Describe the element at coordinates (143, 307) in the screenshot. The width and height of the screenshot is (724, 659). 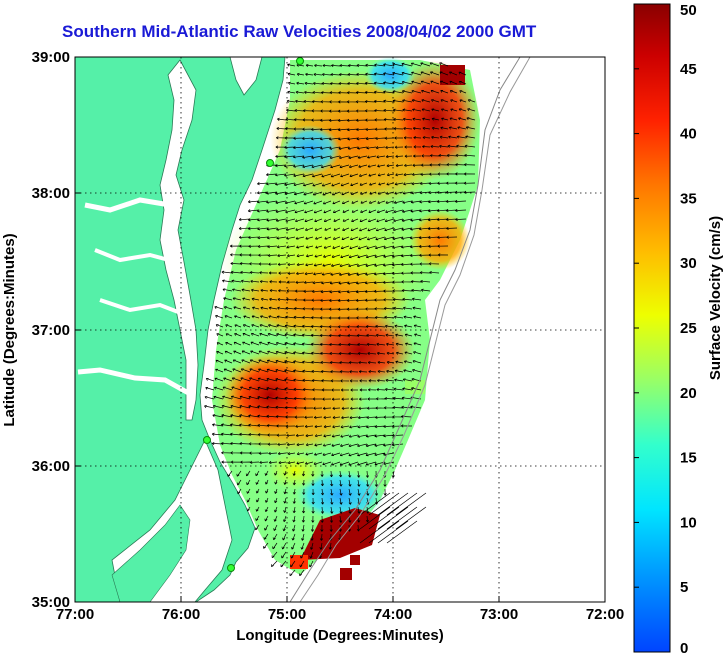
I see `river-york` at that location.